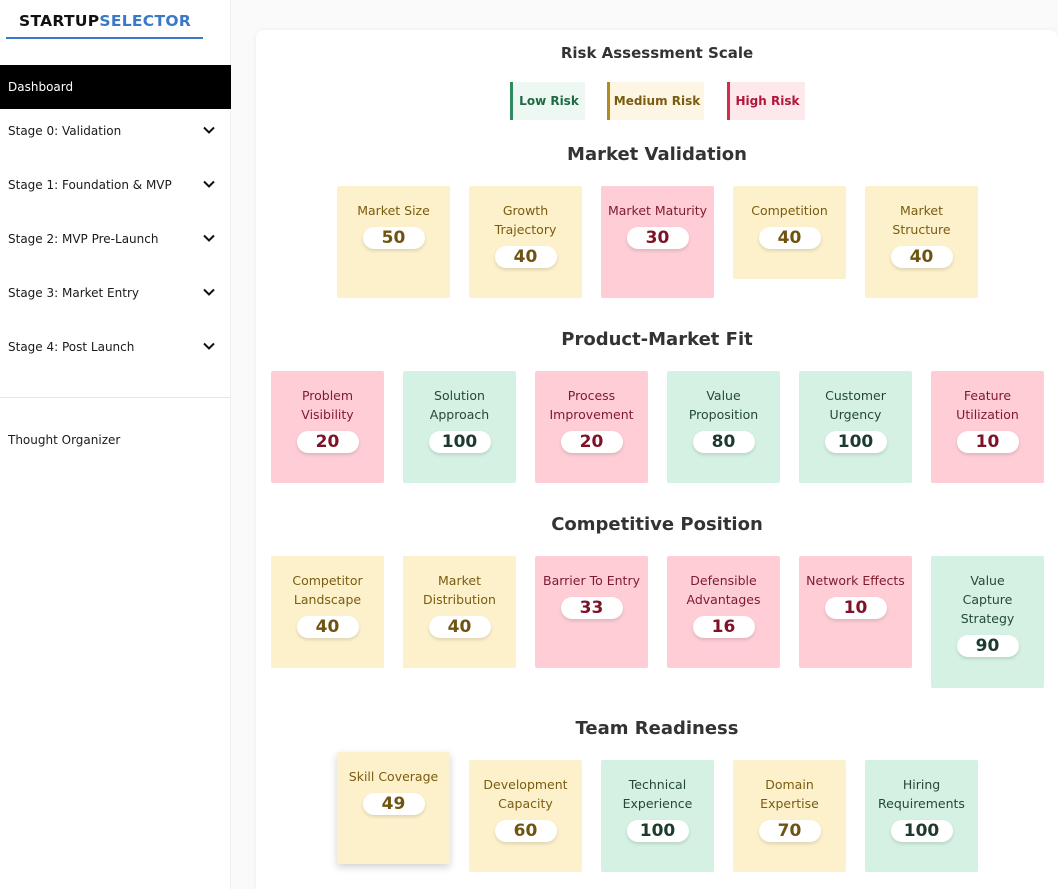 The image size is (1058, 889). Describe the element at coordinates (41, 87) in the screenshot. I see `sidebar-item-label: Dashboard` at that location.